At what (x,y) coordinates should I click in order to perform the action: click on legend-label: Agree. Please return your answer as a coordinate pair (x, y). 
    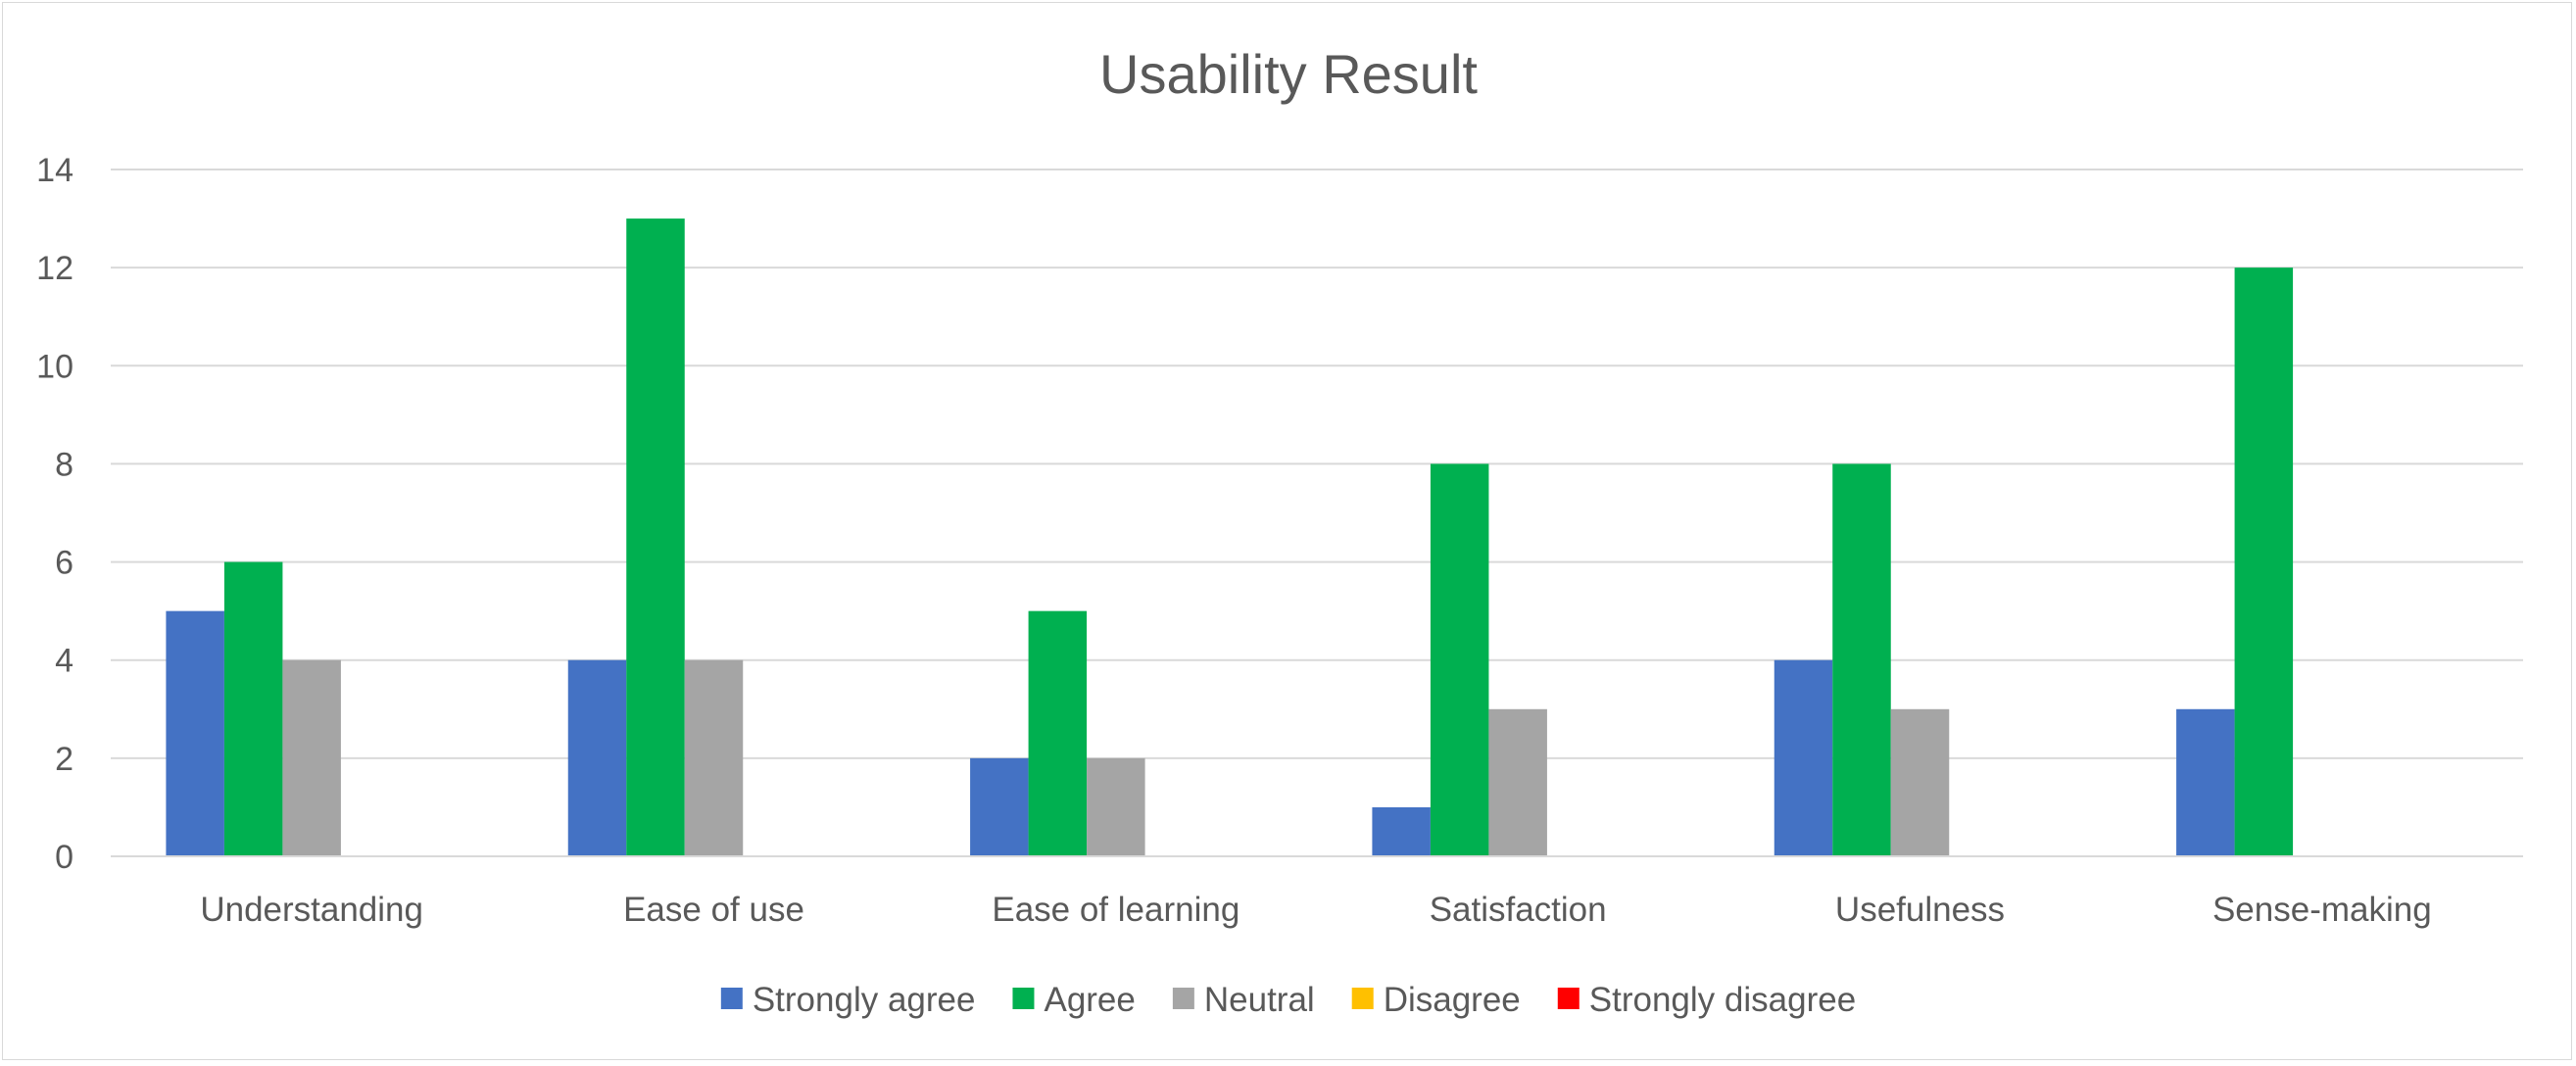
    Looking at the image, I should click on (1089, 1000).